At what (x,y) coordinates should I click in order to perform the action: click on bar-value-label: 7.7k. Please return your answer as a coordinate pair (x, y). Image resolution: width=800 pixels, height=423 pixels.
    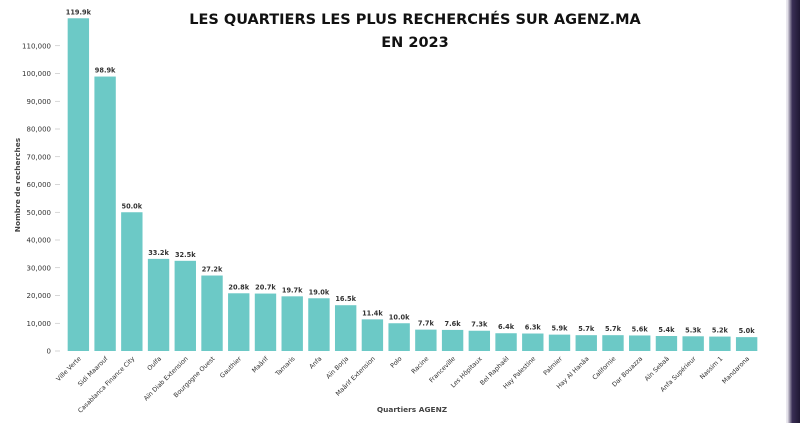
    Looking at the image, I should click on (426, 324).